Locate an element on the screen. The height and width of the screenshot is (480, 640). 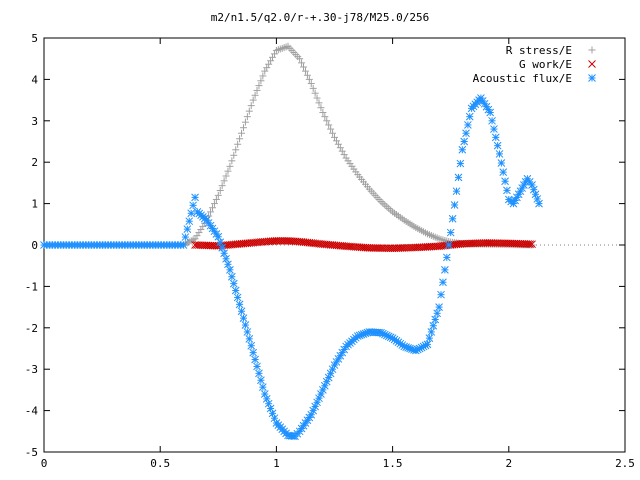
y-tick-label: 0 is located at coordinates (34, 245).